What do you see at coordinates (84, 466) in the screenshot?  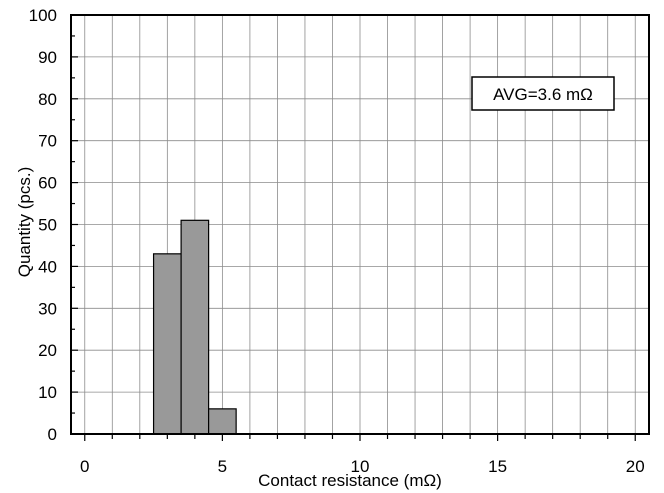 I see `x-tick-label: 0` at bounding box center [84, 466].